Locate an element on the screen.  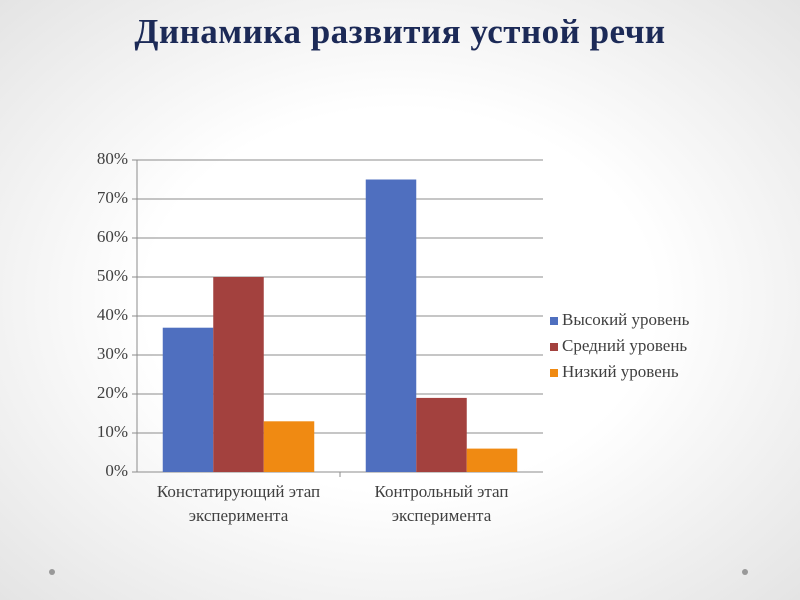
y-tick-label: 10% is located at coordinates (112, 431).